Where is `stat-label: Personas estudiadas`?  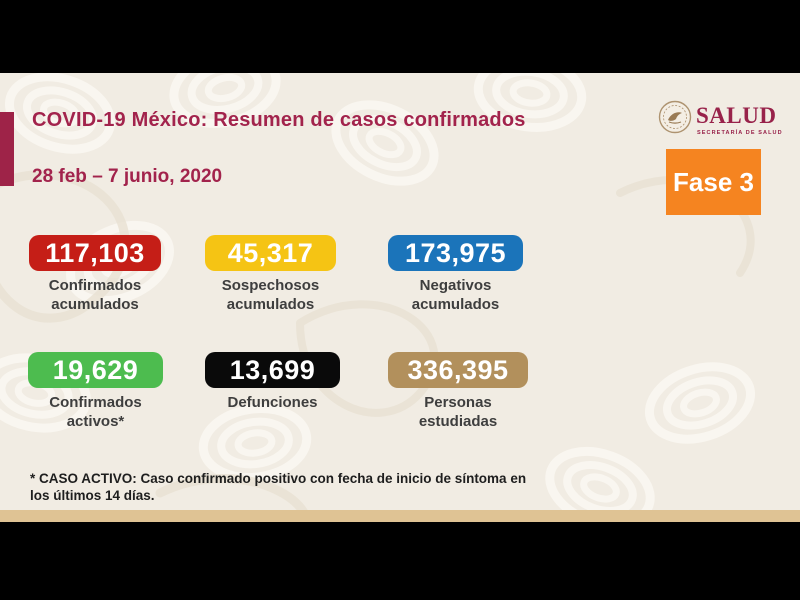 stat-label: Personas estudiadas is located at coordinates (458, 412).